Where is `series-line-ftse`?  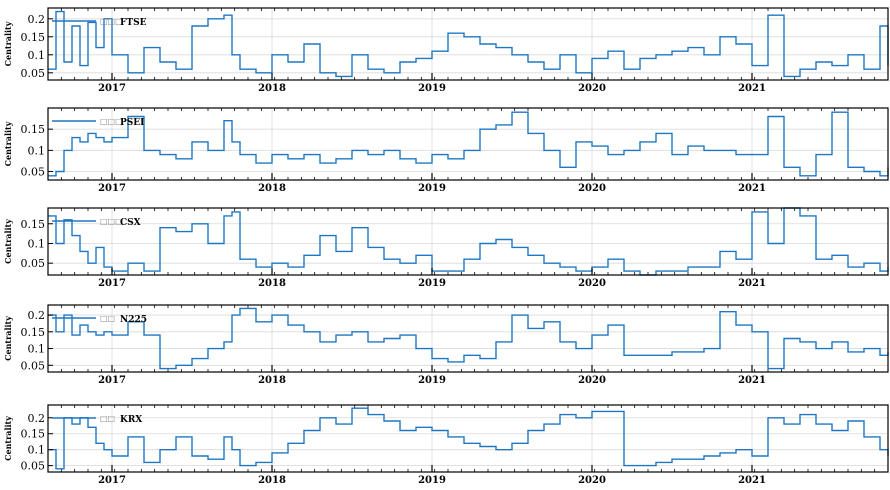
series-line-ftse is located at coordinates (468, 44).